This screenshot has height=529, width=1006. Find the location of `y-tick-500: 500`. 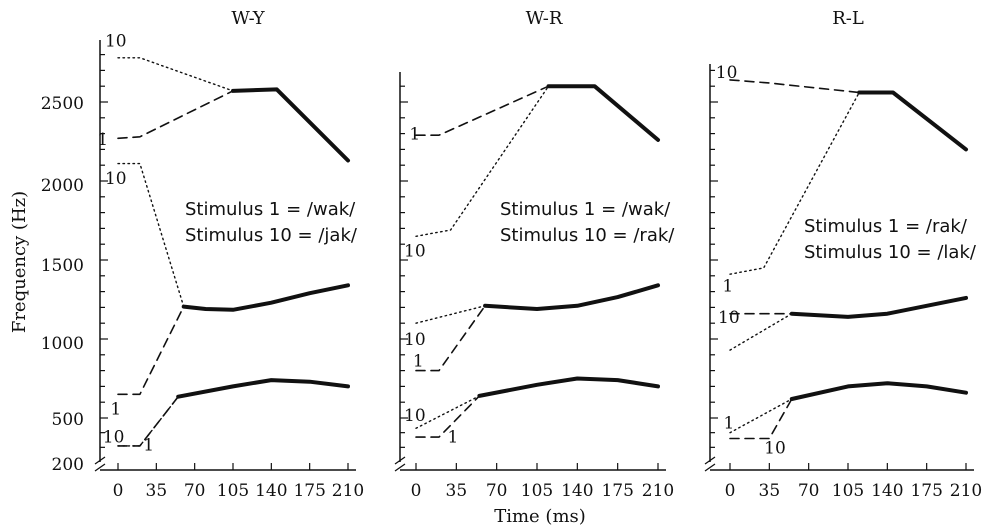

y-tick-500: 500 is located at coordinates (68, 420).